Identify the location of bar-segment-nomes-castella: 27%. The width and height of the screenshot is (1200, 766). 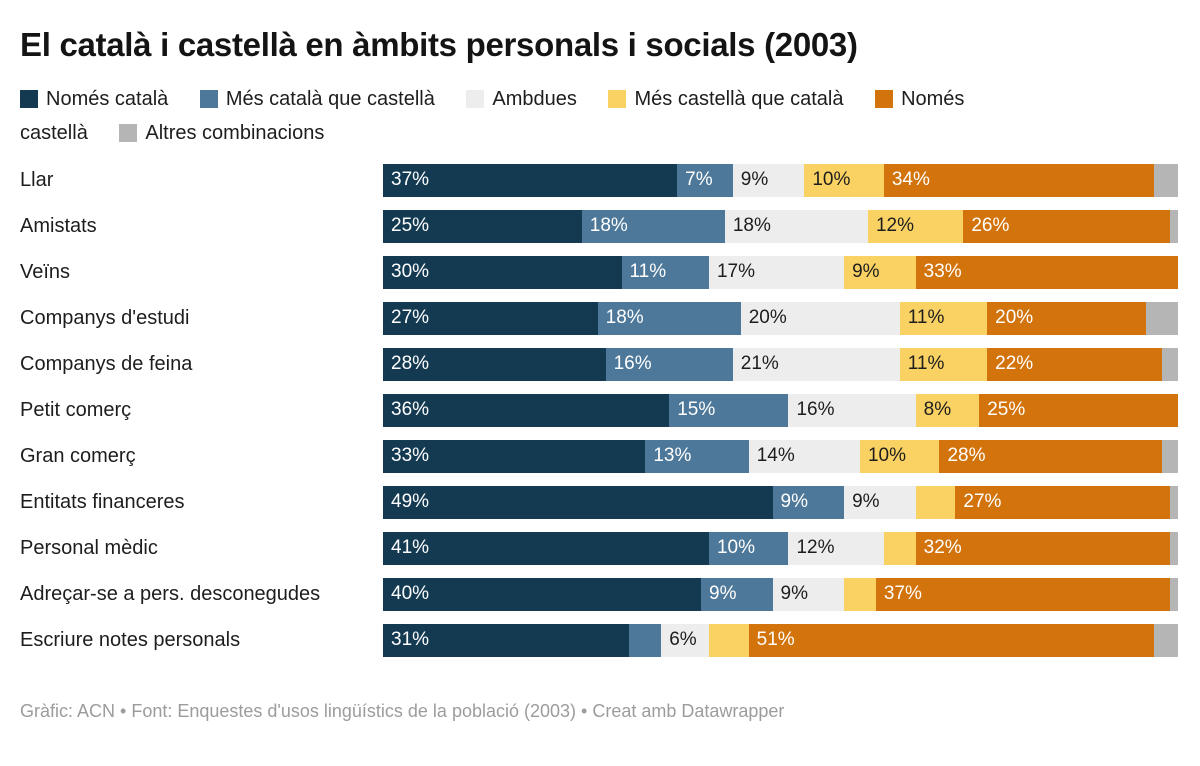
(1063, 502).